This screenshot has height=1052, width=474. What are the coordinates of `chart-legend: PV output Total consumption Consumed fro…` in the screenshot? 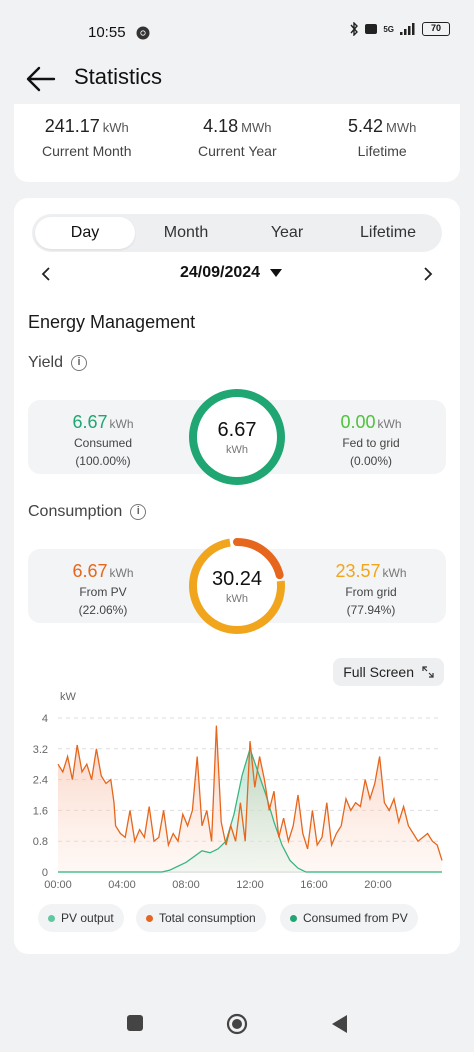 It's located at (237, 918).